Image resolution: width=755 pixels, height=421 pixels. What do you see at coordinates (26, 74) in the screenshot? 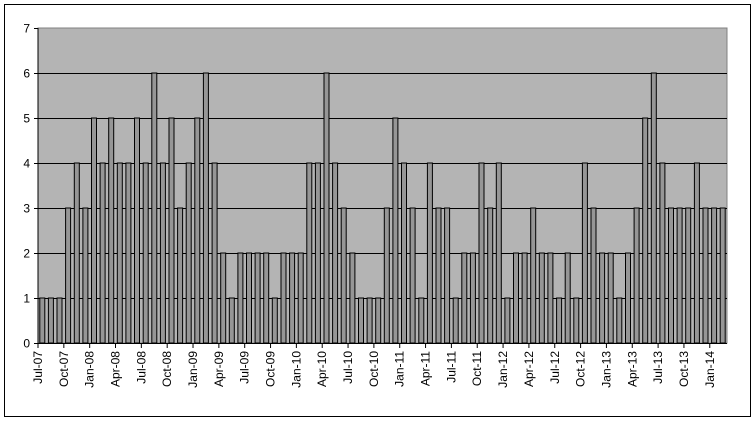
I see `y-tick-label: 6` at bounding box center [26, 74].